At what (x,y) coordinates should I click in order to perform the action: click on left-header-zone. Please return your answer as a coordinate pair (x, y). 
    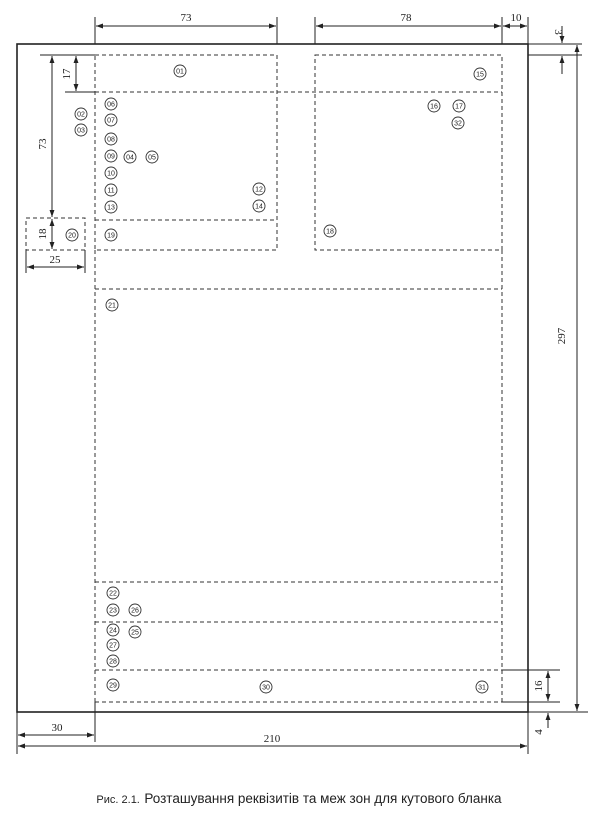
    Looking at the image, I should click on (186, 152).